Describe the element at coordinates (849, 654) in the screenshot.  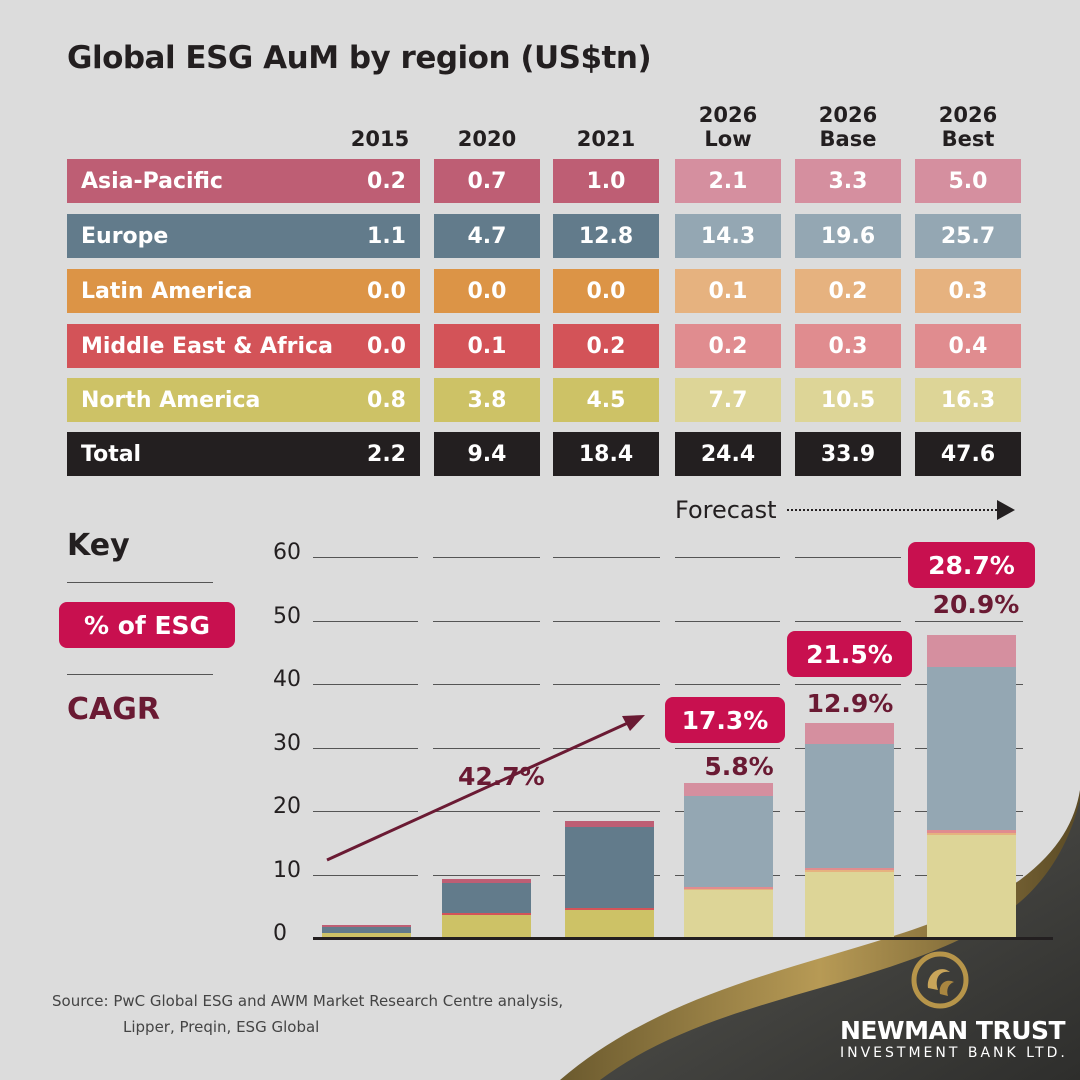
I see `pct-of-esg-badge: 21.5%` at that location.